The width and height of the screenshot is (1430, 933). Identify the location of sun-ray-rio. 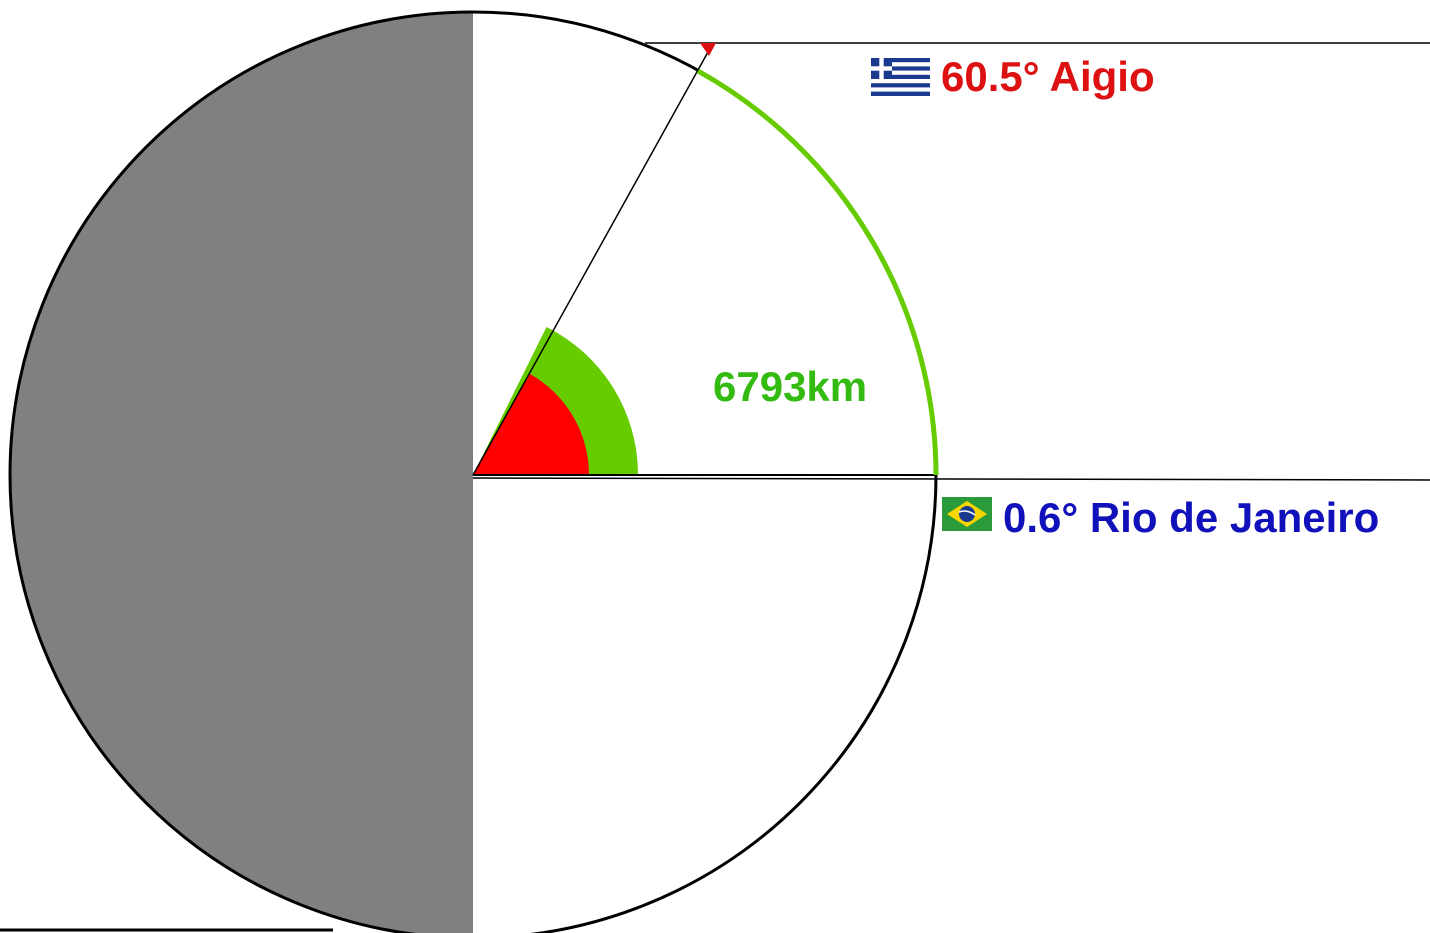
(951, 479).